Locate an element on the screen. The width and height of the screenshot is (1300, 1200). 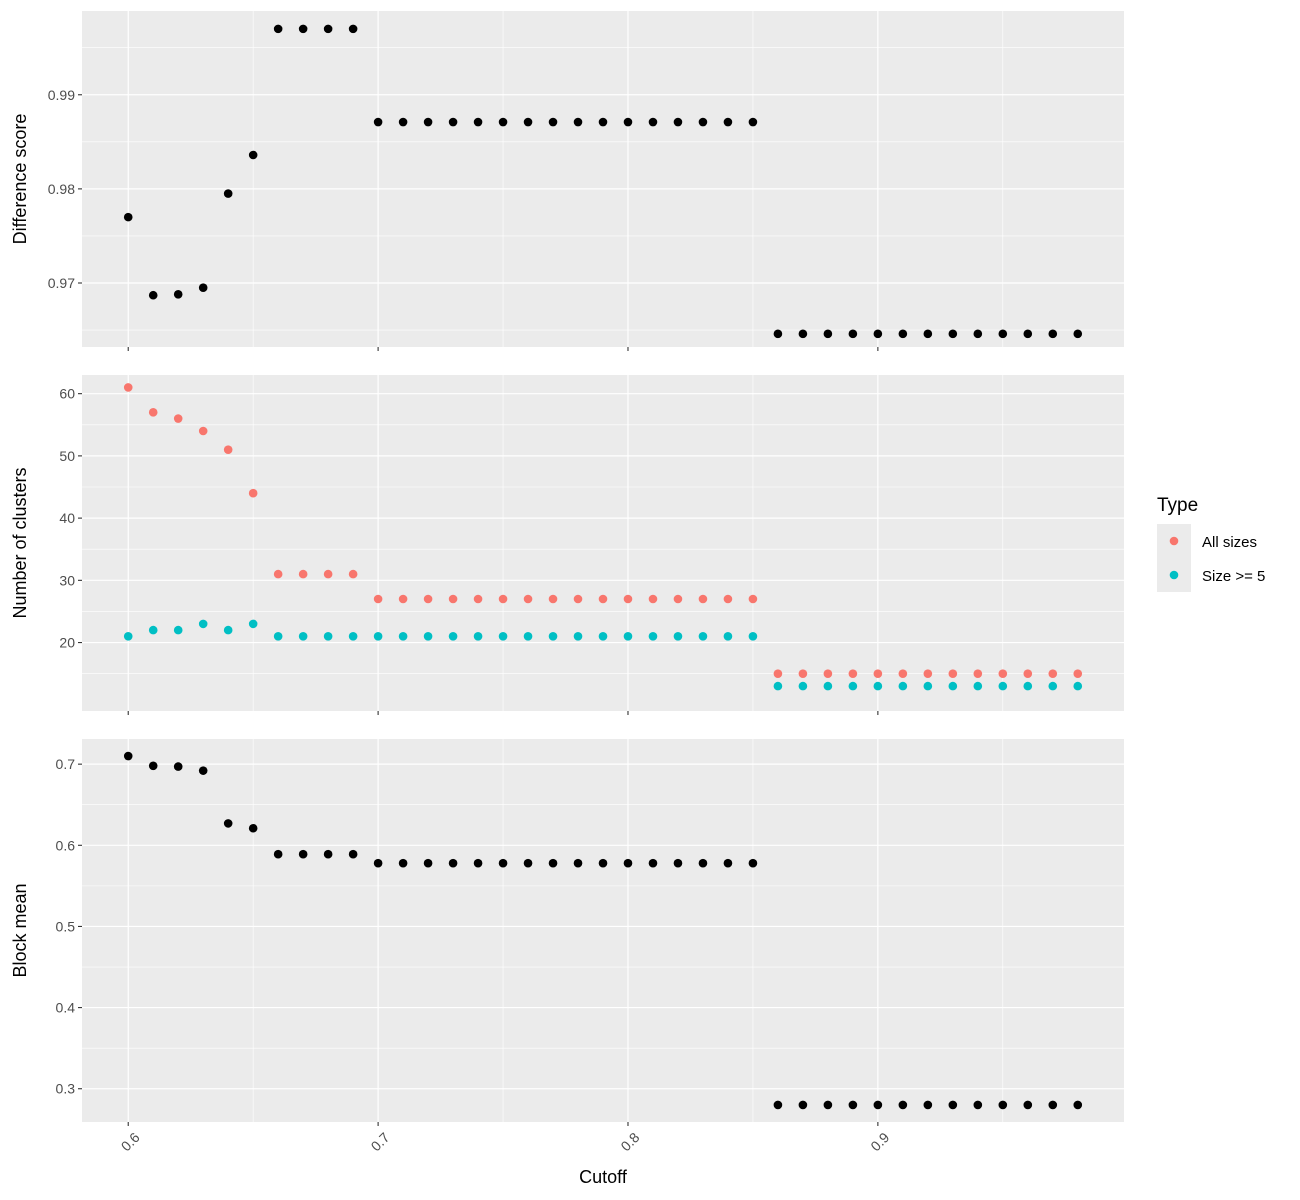
legend-entry: All sizes is located at coordinates (1207, 541).